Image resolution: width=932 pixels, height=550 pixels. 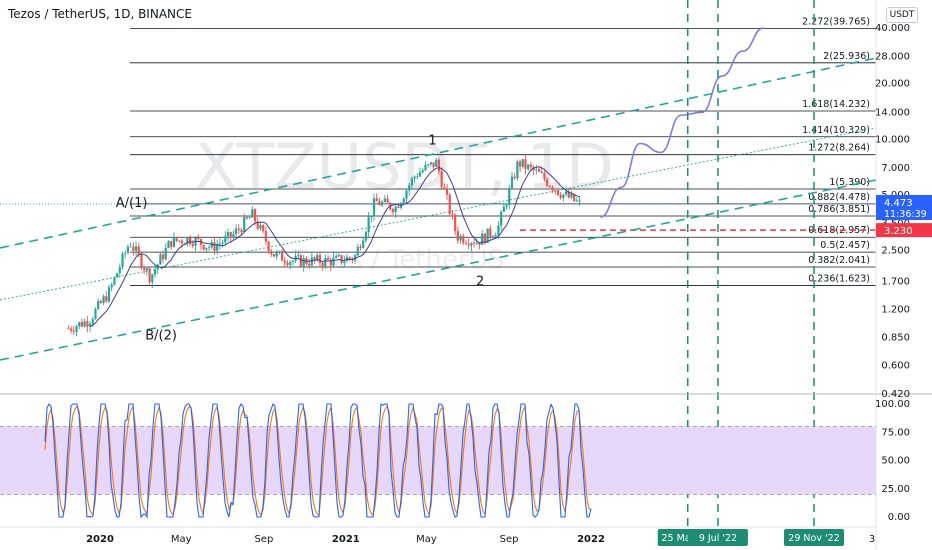 I want to click on fib-level-label: 0.5(2.457), so click(x=845, y=245).